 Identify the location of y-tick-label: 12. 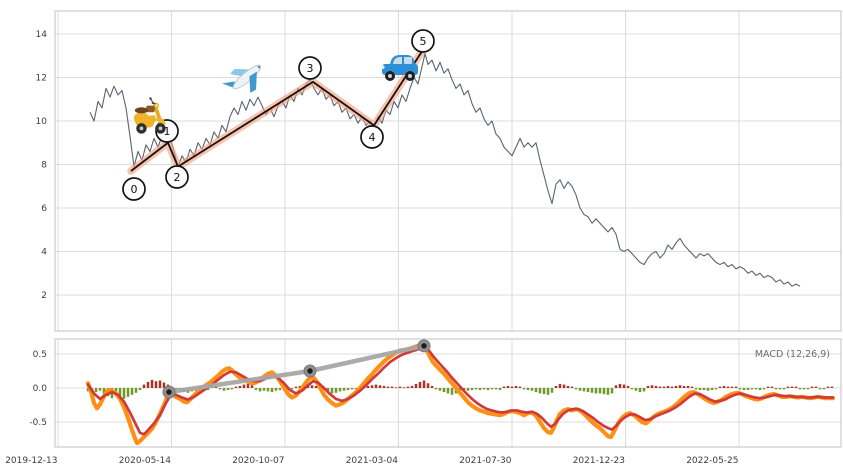
(41, 79).